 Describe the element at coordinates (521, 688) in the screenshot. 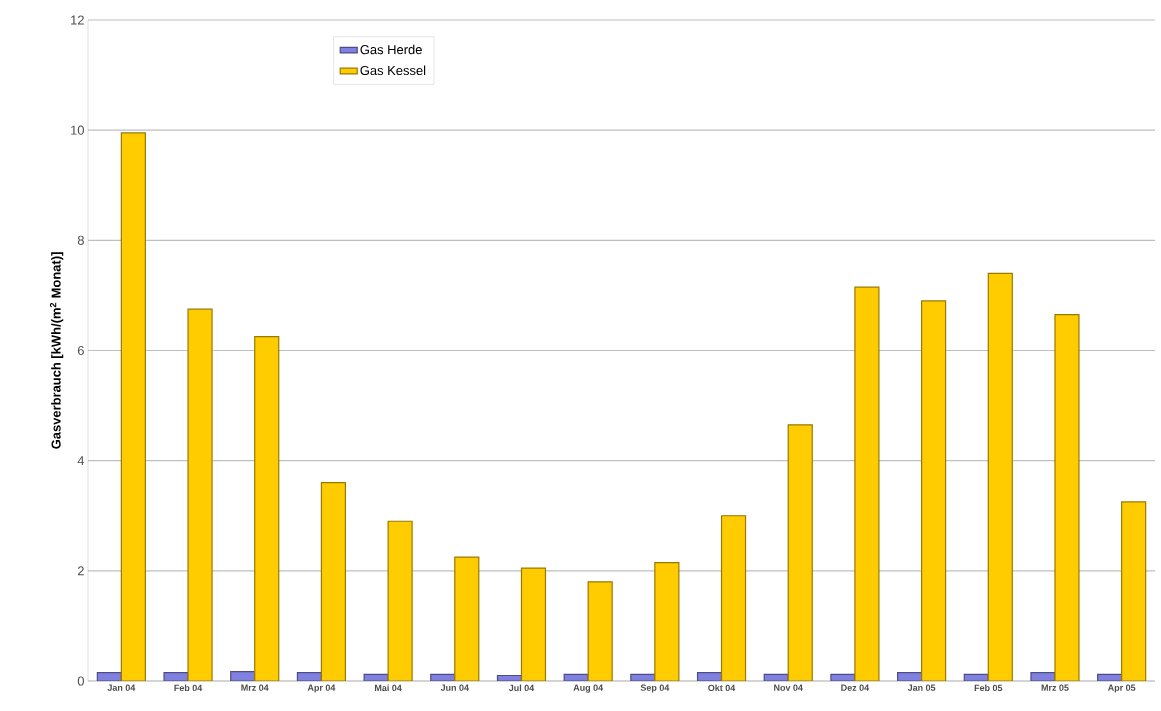

I see `x-tick-label: Jul 04` at that location.